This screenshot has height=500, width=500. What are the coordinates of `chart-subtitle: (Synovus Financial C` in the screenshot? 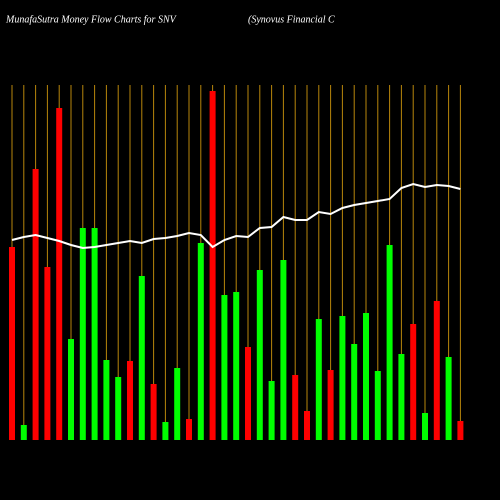 It's located at (291, 19).